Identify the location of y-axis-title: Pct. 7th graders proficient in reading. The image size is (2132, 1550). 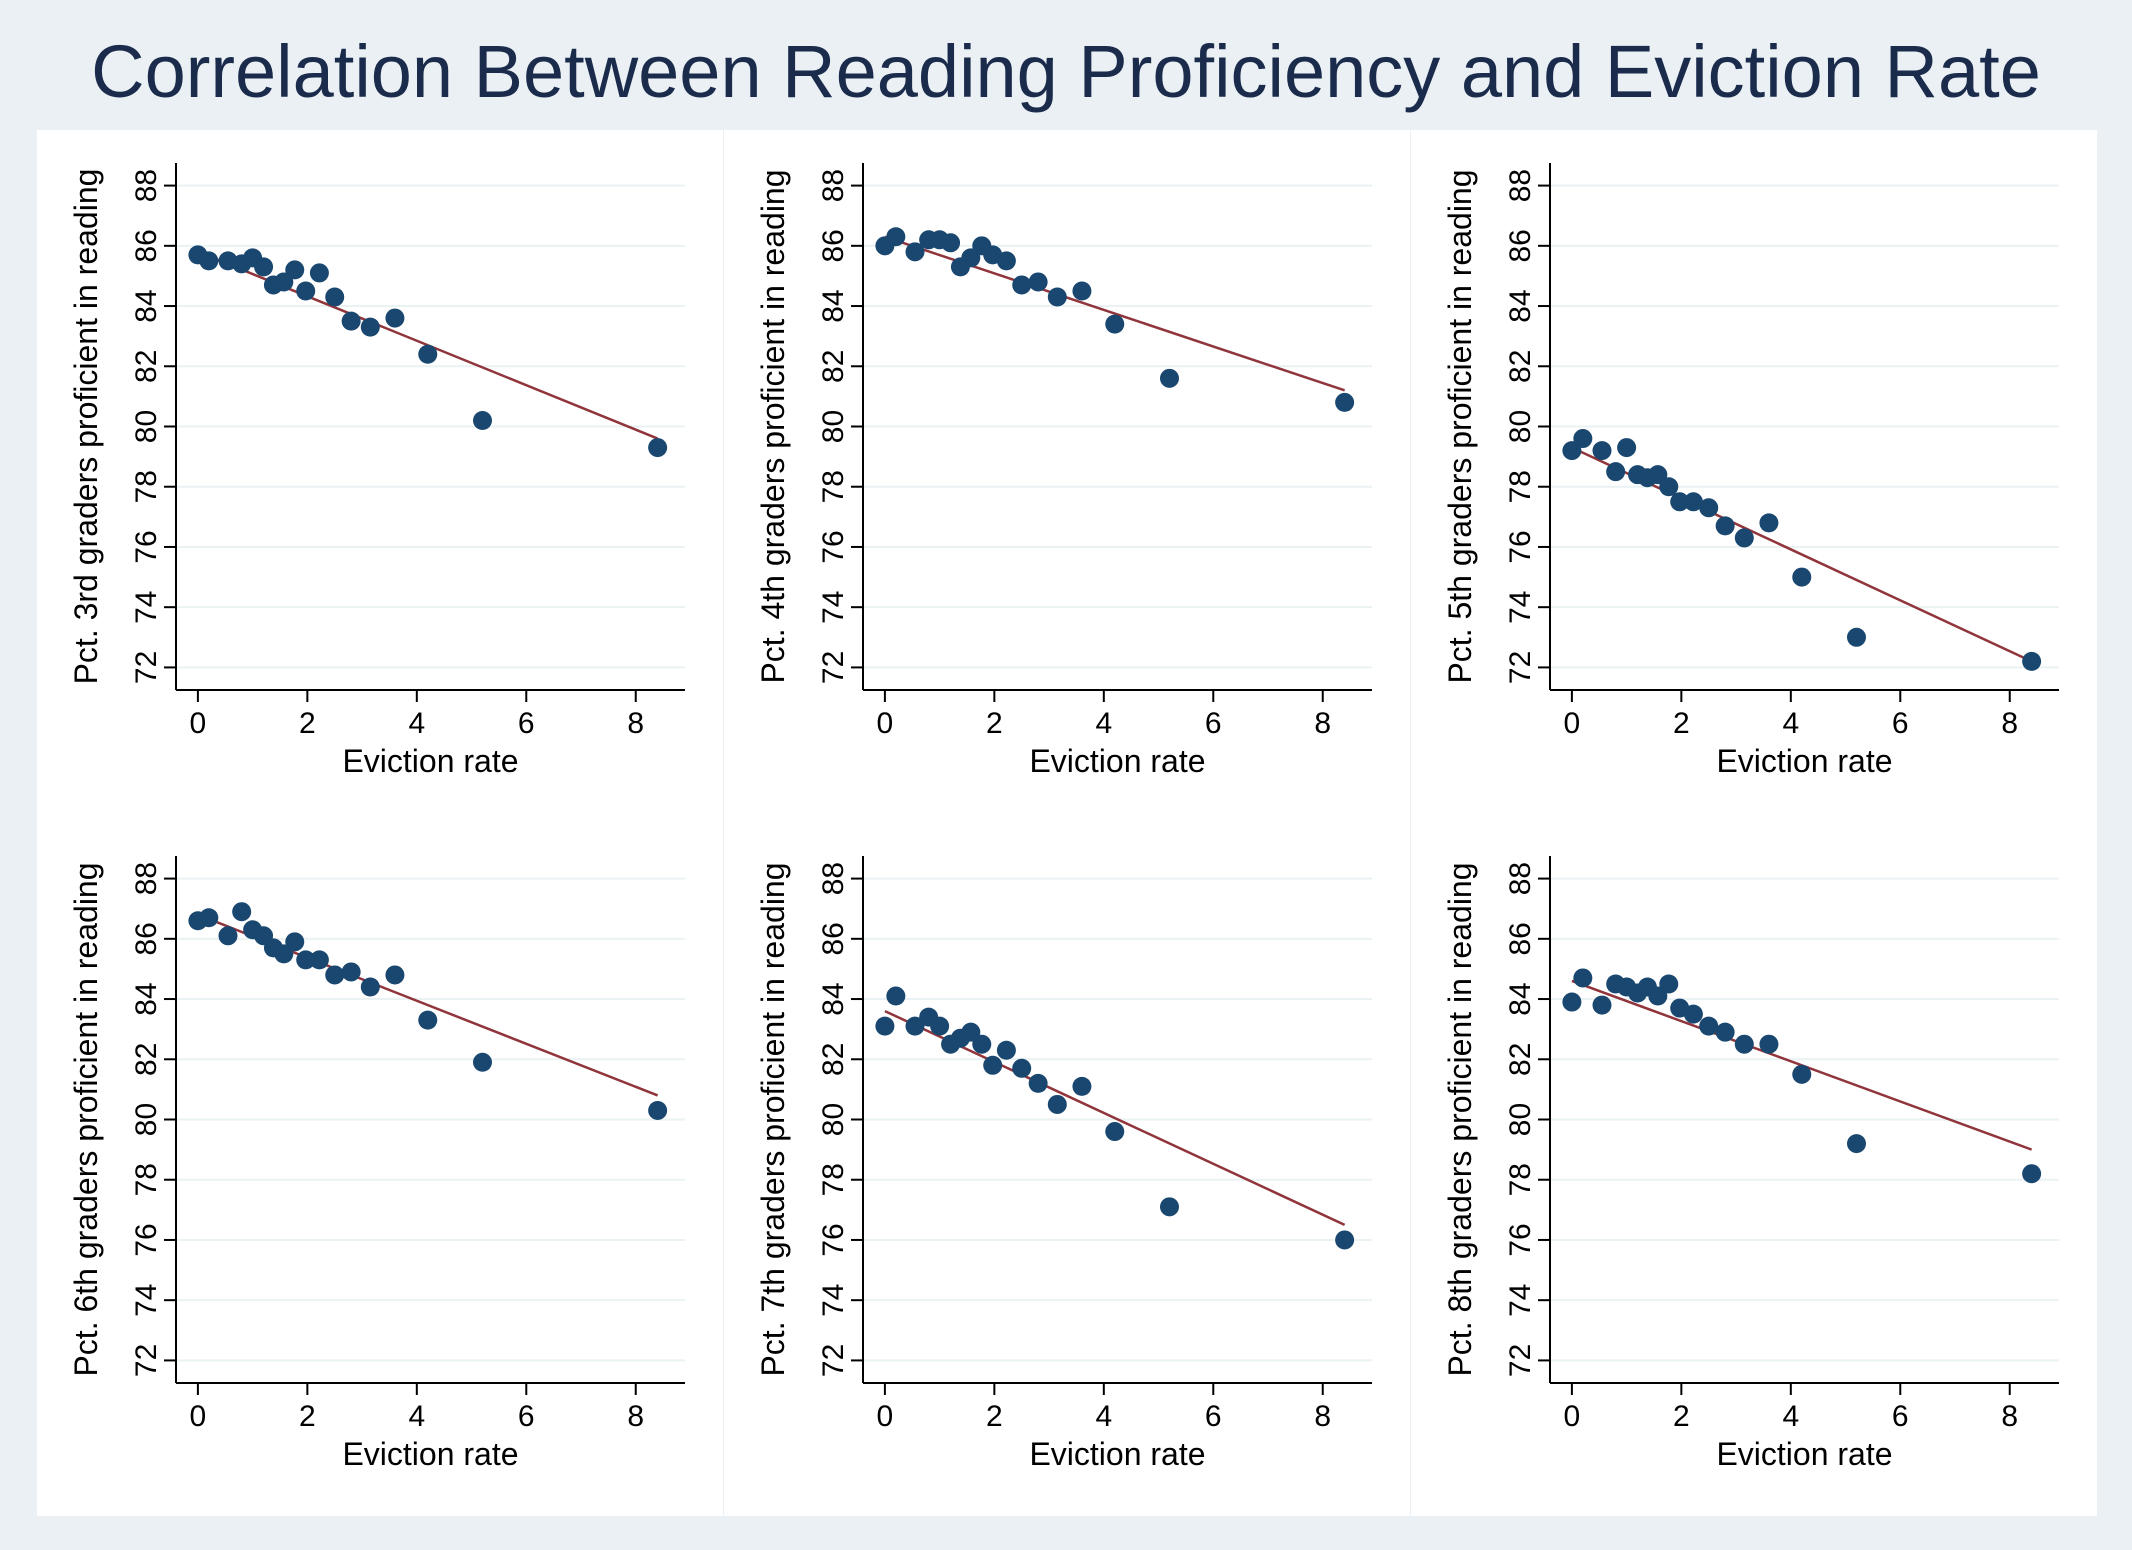
(773, 1119).